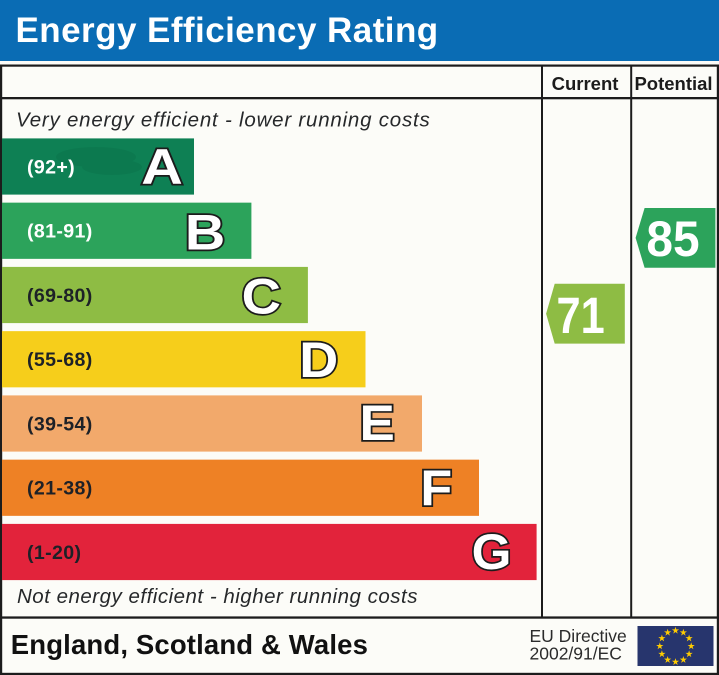 The image size is (719, 675). What do you see at coordinates (60, 424) in the screenshot?
I see `svg-text: (39-54)` at bounding box center [60, 424].